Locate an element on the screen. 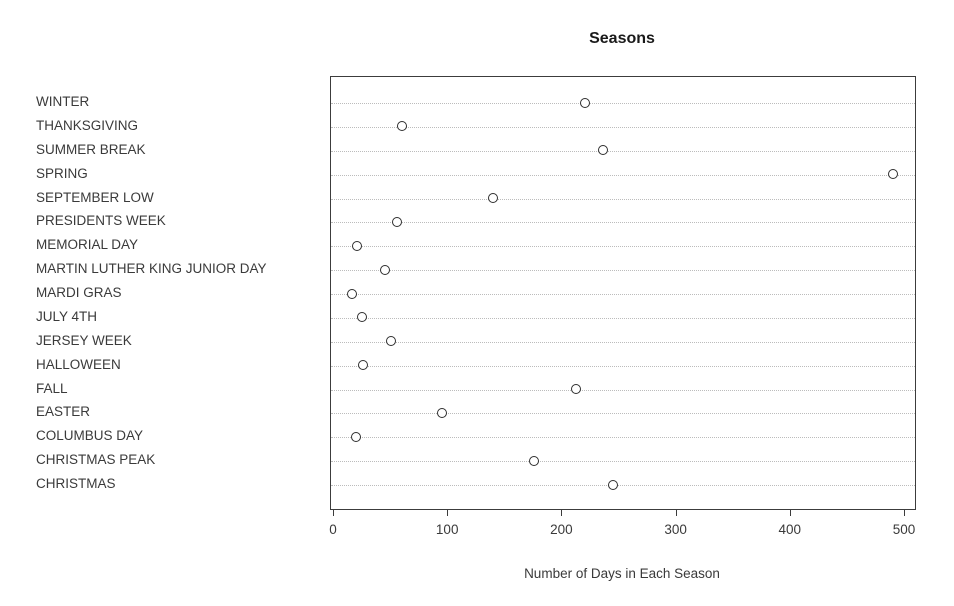  category-label: MARTIN LUTHER KING JUNIOR DAY is located at coordinates (151, 269).